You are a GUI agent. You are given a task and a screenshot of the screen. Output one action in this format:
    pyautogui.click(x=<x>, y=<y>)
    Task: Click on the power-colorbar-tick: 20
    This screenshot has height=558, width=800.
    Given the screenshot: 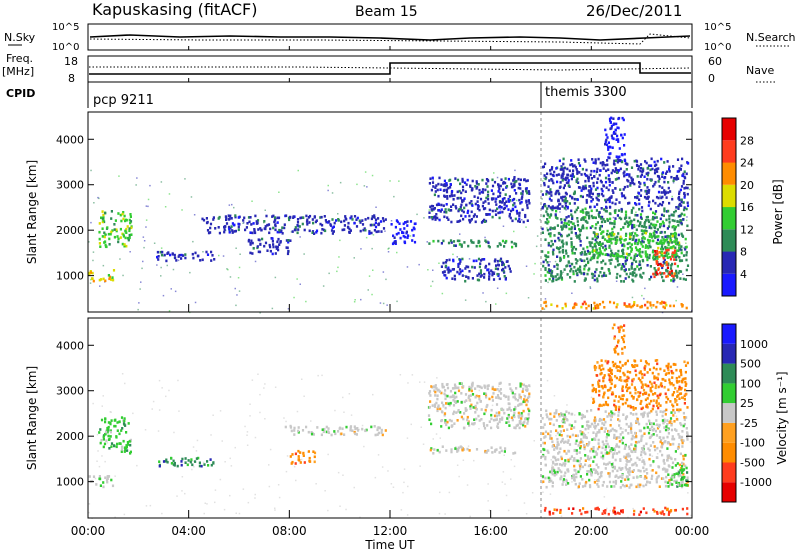 What is the action you would take?
    pyautogui.click(x=747, y=185)
    